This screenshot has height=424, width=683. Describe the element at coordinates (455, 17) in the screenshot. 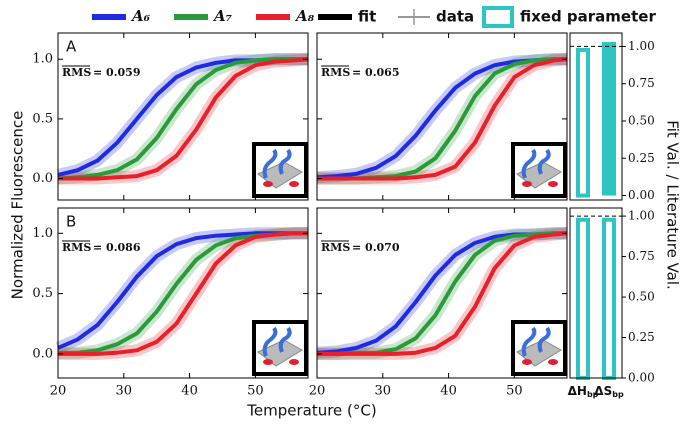

I see `legend-label: data` at that location.